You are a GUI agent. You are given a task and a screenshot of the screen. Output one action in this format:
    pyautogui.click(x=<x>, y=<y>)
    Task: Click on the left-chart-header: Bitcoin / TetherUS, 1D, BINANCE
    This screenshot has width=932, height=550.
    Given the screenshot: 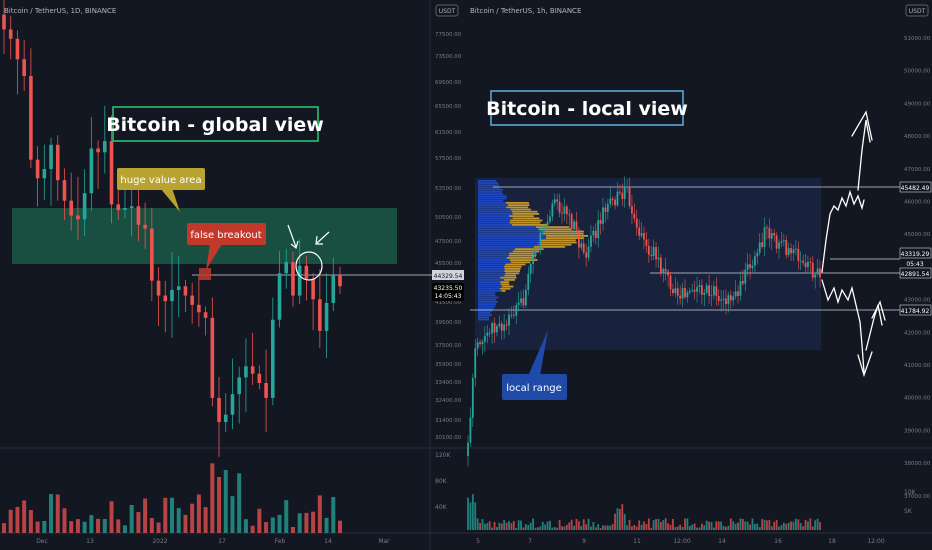 What is the action you would take?
    pyautogui.click(x=60, y=11)
    